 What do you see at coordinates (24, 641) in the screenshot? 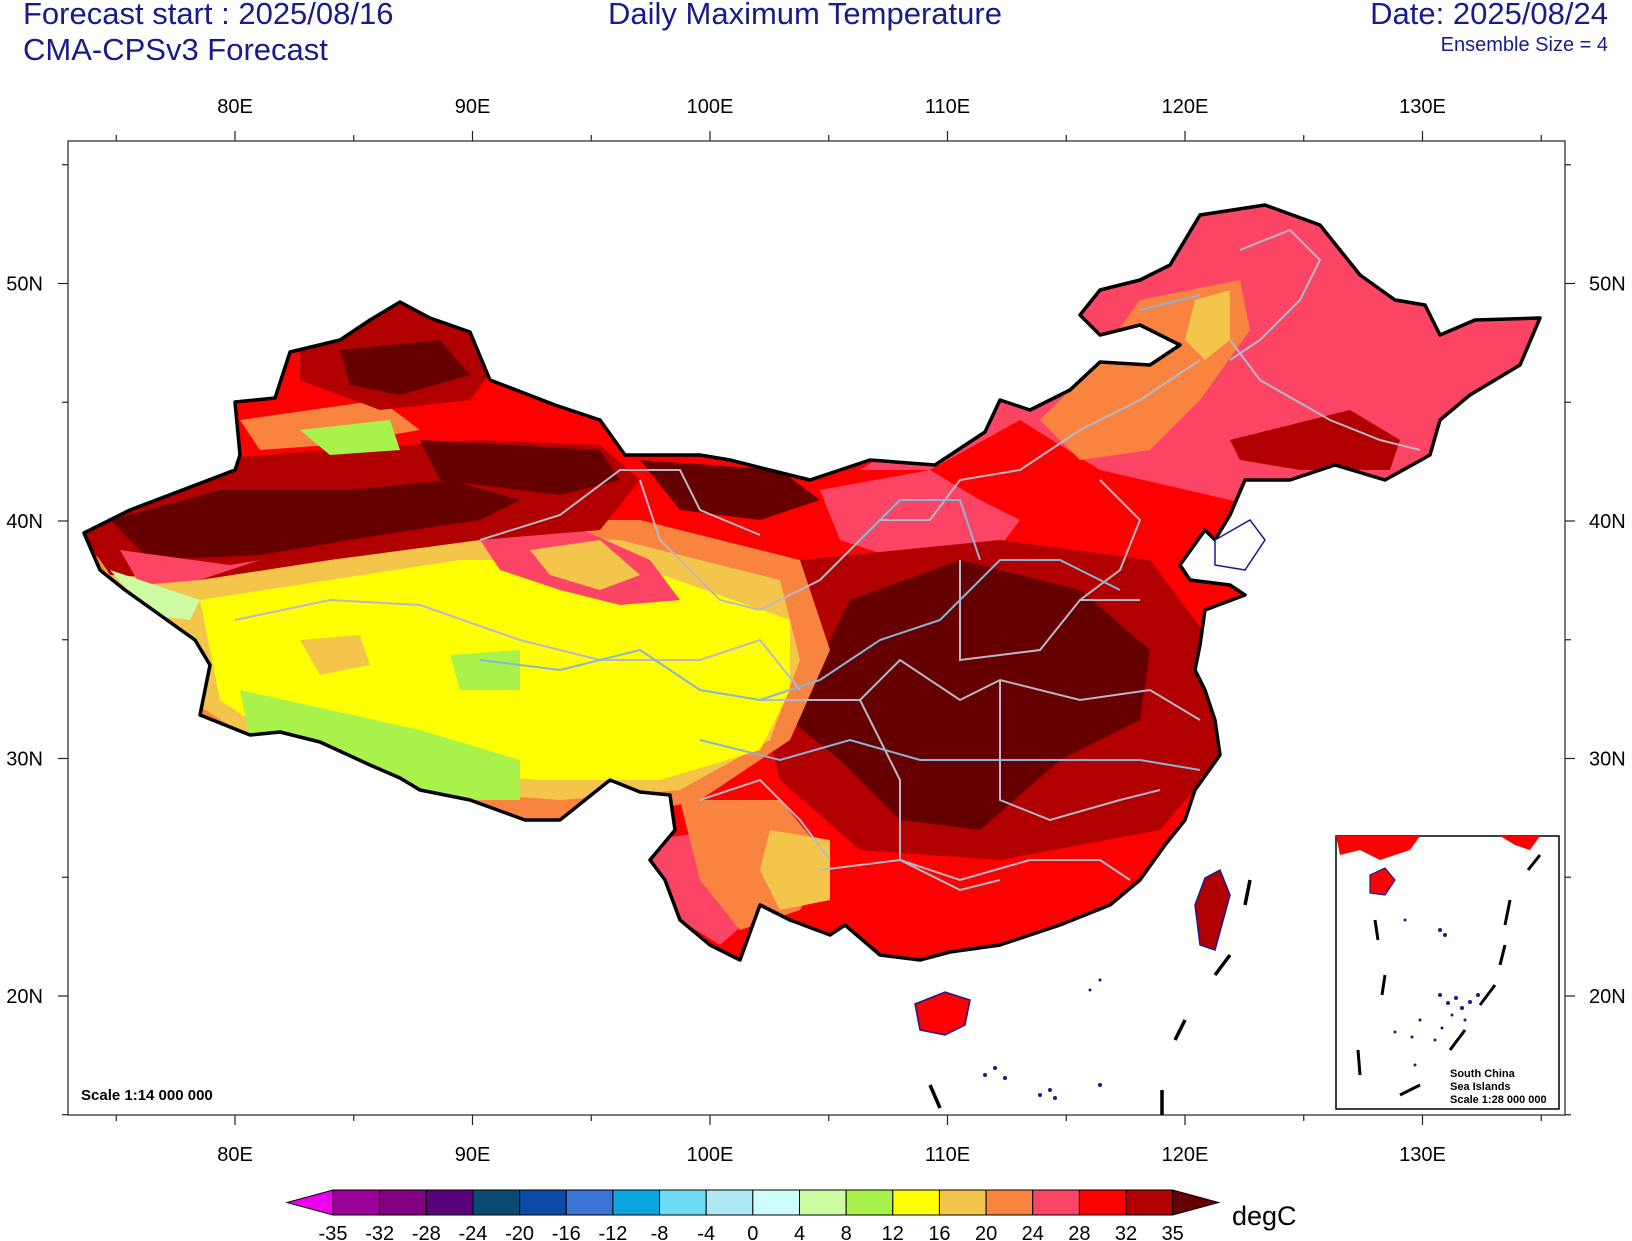
I see `latitude-labels-left: 50N 40N 30N 20N` at bounding box center [24, 641].